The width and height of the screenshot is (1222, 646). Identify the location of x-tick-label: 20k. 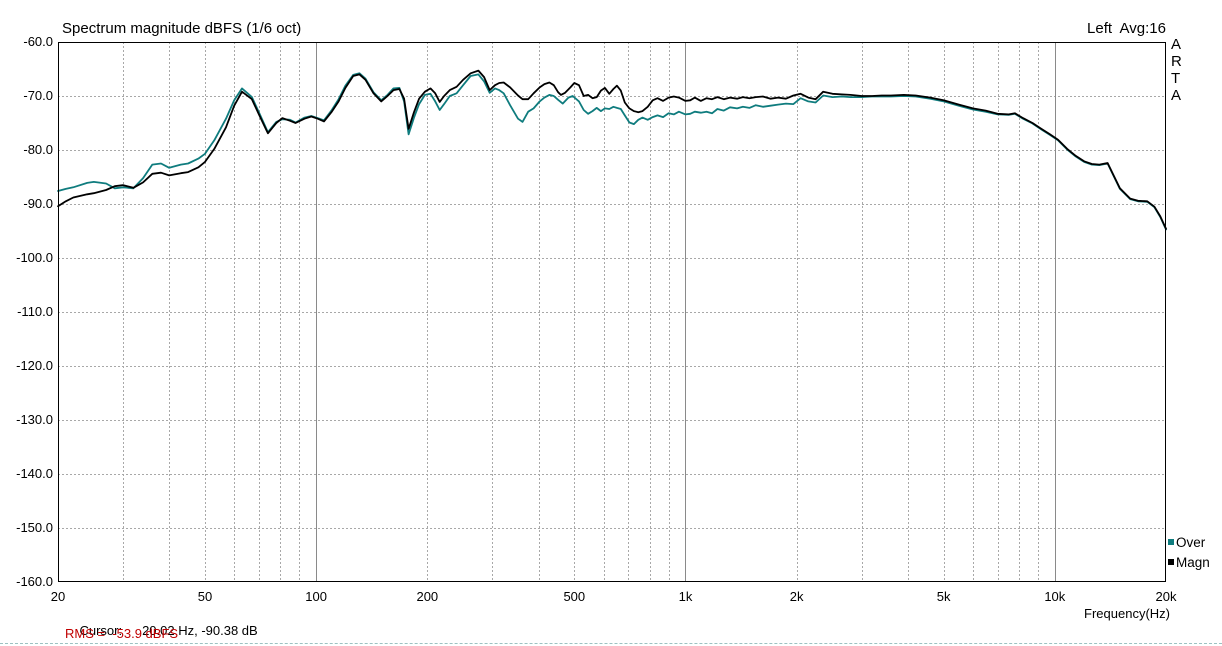
(1166, 596).